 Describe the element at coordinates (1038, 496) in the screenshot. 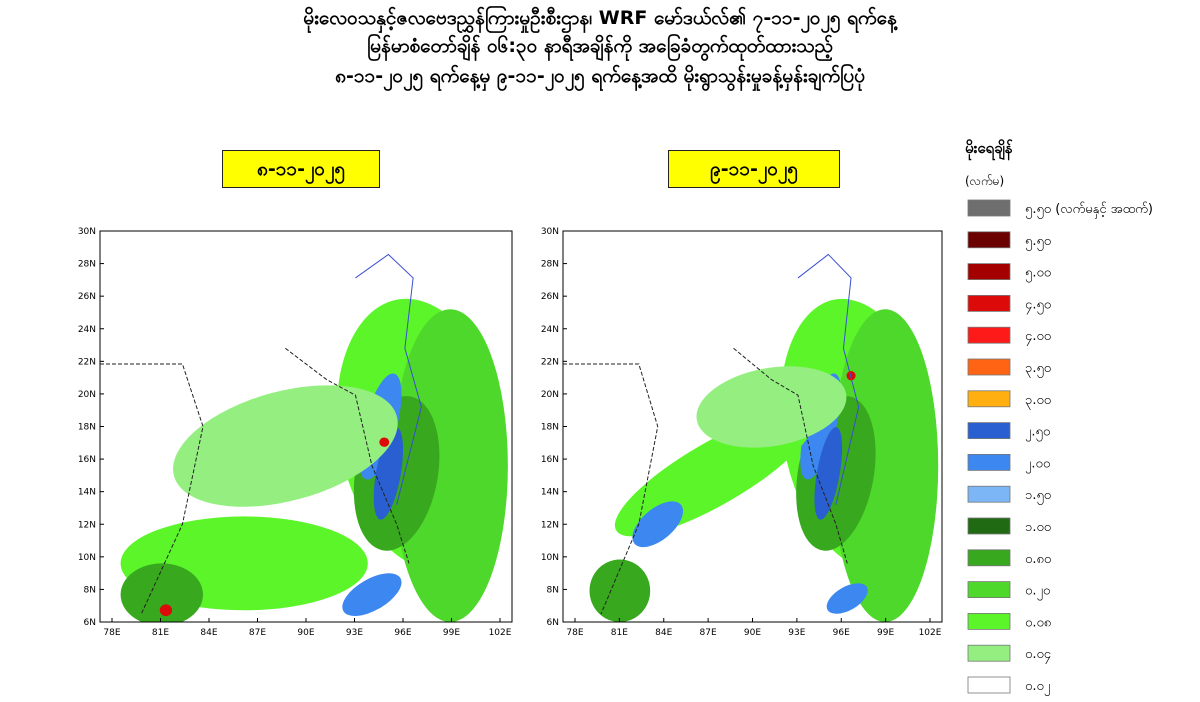

I see `legend-label: ၁.၅၀` at that location.